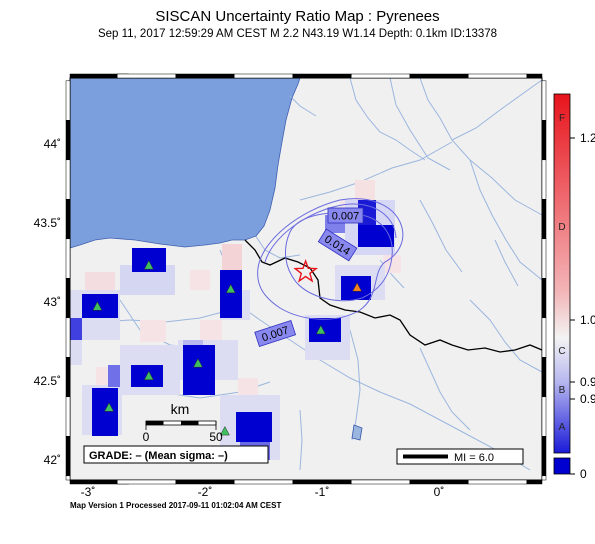 This screenshot has height=544, width=595. I want to click on longitude-tick-label: -3˚, so click(88, 492).